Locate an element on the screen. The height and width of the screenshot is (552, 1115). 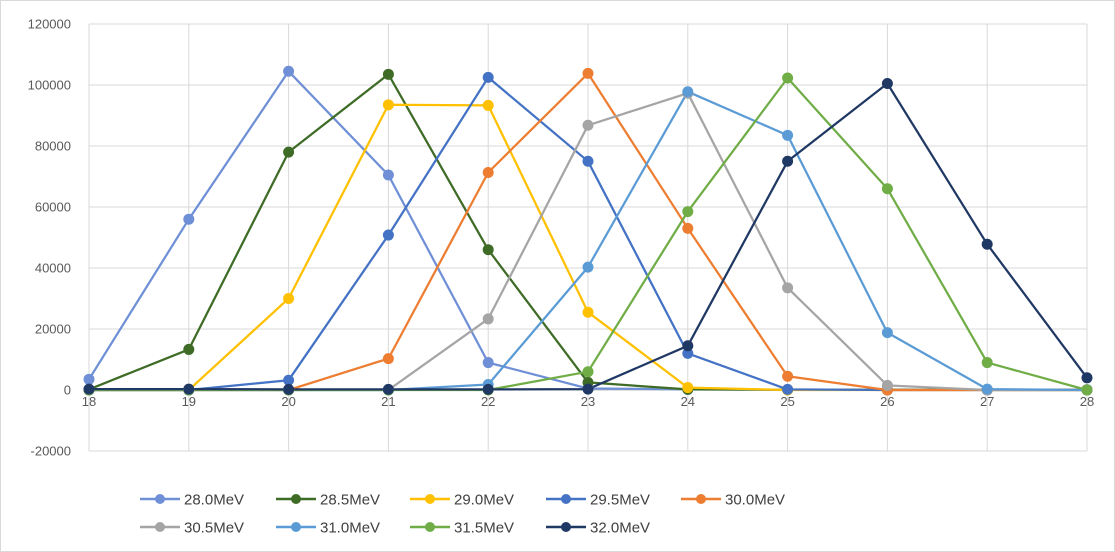
x-tick-label: 25 is located at coordinates (787, 401).